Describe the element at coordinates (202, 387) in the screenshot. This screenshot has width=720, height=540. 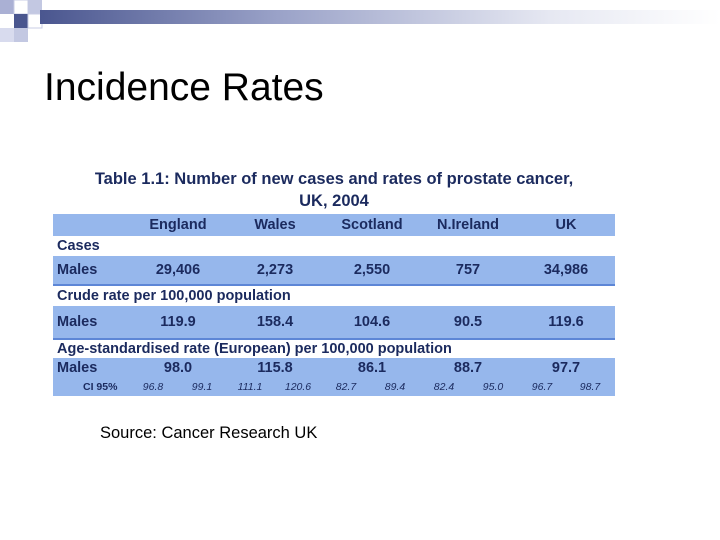
I see `ci-england-upper: 99.1` at that location.